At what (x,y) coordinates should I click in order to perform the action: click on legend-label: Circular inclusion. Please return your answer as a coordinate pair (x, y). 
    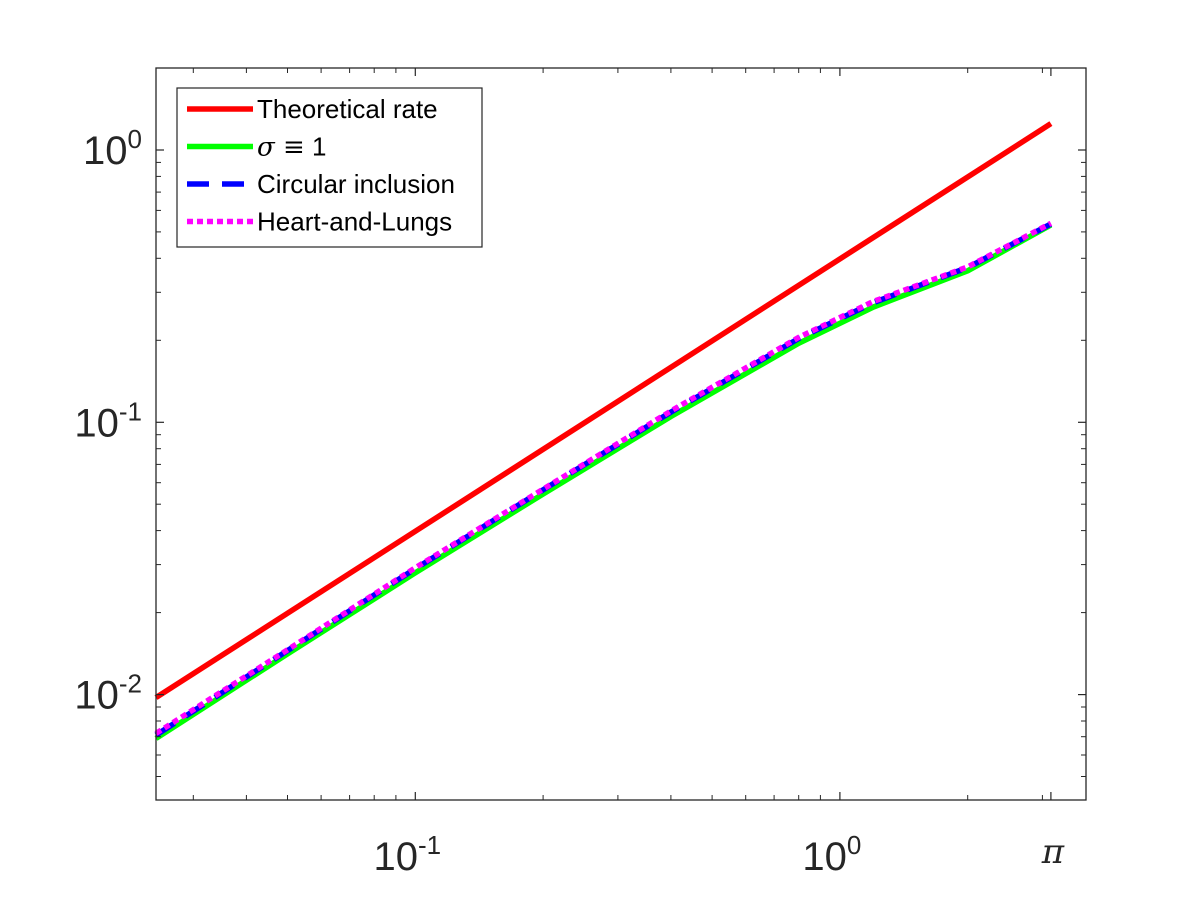
    Looking at the image, I should click on (356, 184).